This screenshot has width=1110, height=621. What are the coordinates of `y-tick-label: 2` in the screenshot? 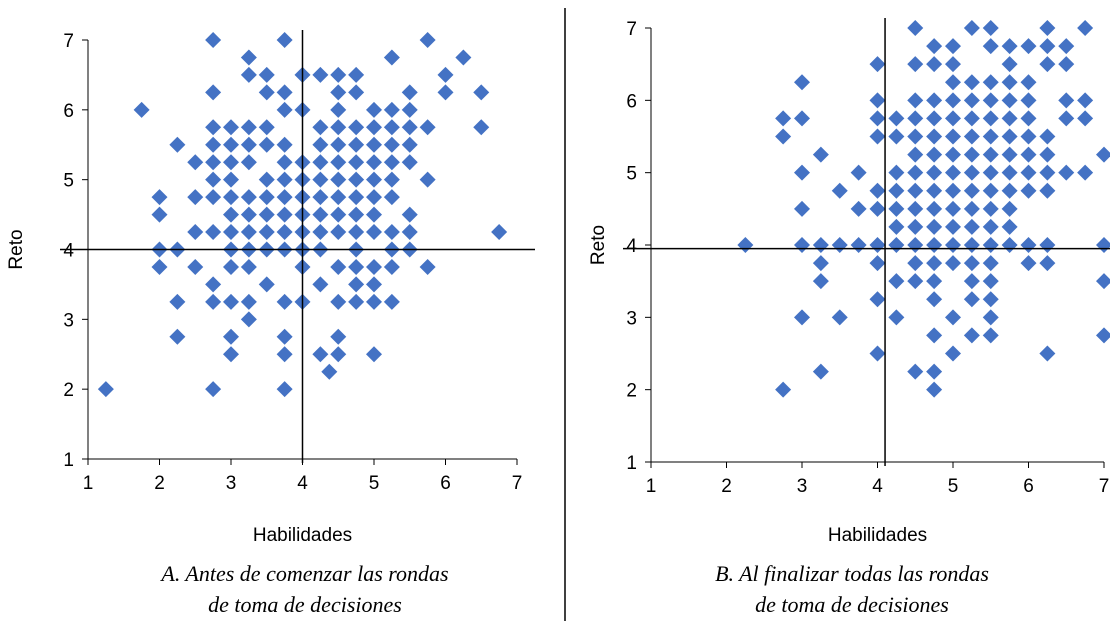 It's located at (68, 390).